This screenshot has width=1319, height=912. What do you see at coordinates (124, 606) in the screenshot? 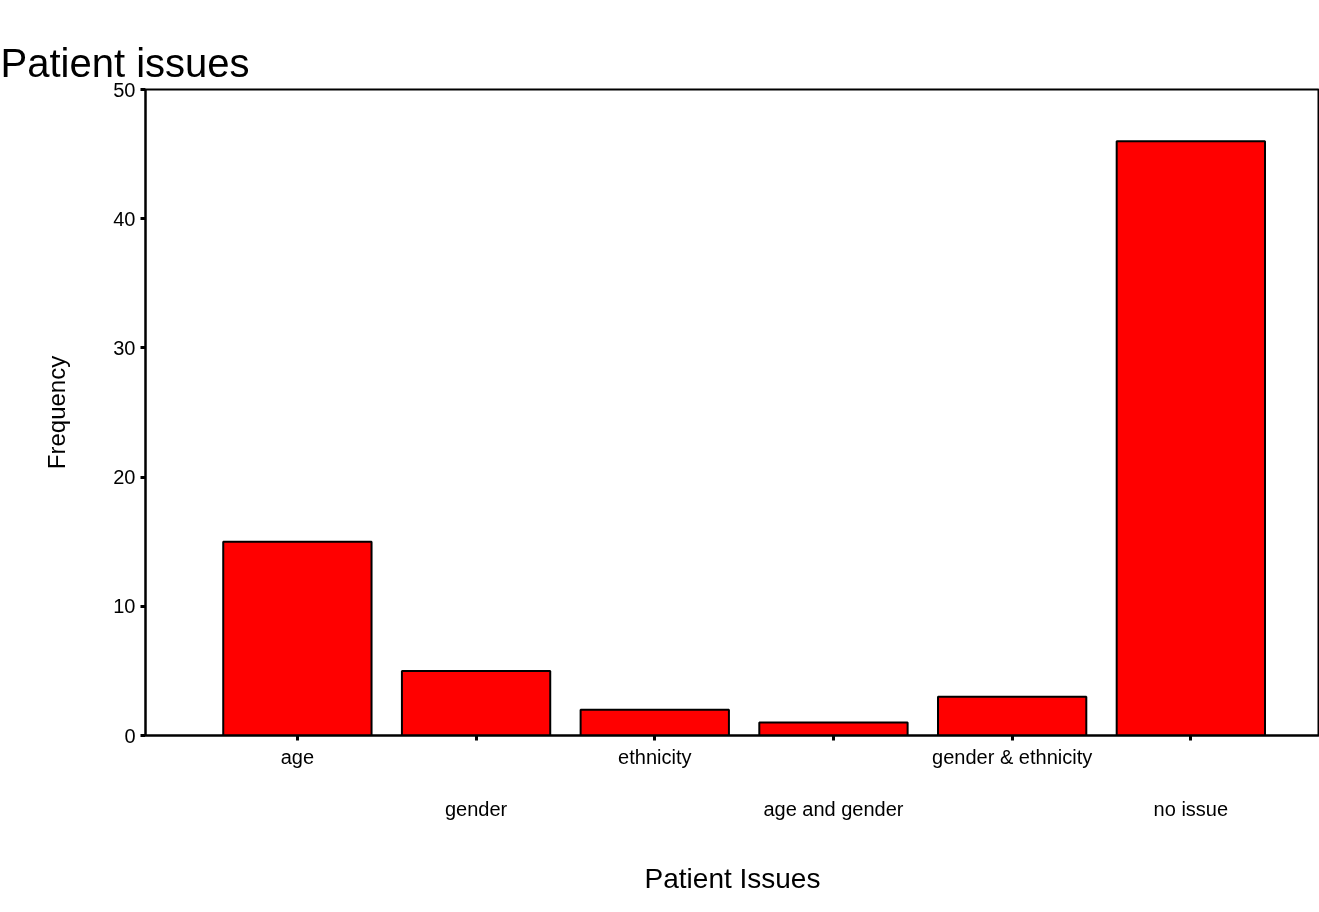
I see `y-tick-label: 10` at bounding box center [124, 606].